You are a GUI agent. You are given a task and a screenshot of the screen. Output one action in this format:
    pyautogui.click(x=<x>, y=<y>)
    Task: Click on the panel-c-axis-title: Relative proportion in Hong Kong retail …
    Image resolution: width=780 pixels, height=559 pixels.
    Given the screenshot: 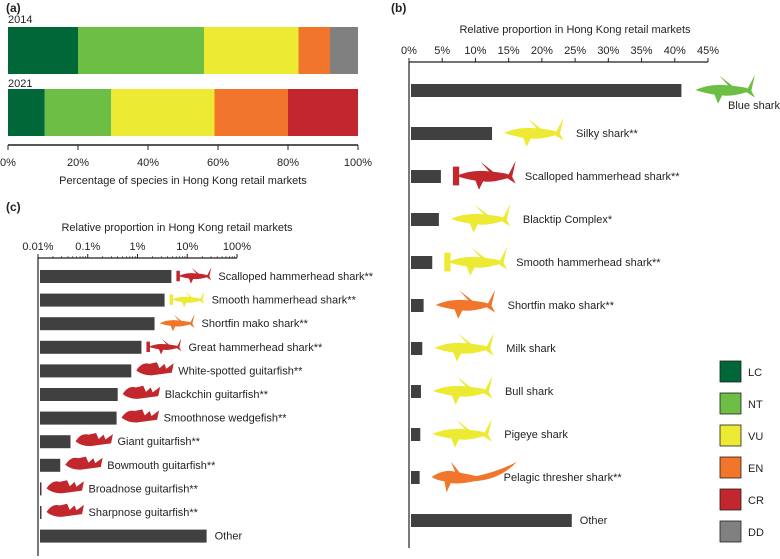 What is the action you would take?
    pyautogui.click(x=177, y=228)
    